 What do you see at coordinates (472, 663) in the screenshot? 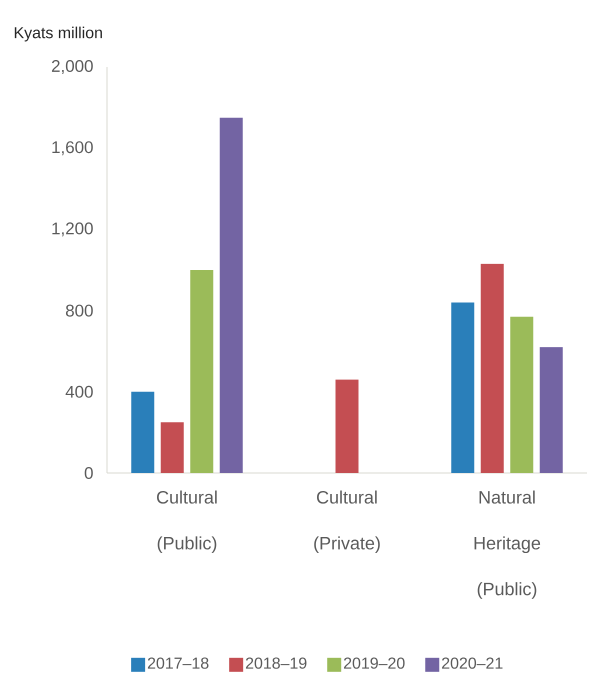
I see `legend-label: 2020–21` at bounding box center [472, 663].